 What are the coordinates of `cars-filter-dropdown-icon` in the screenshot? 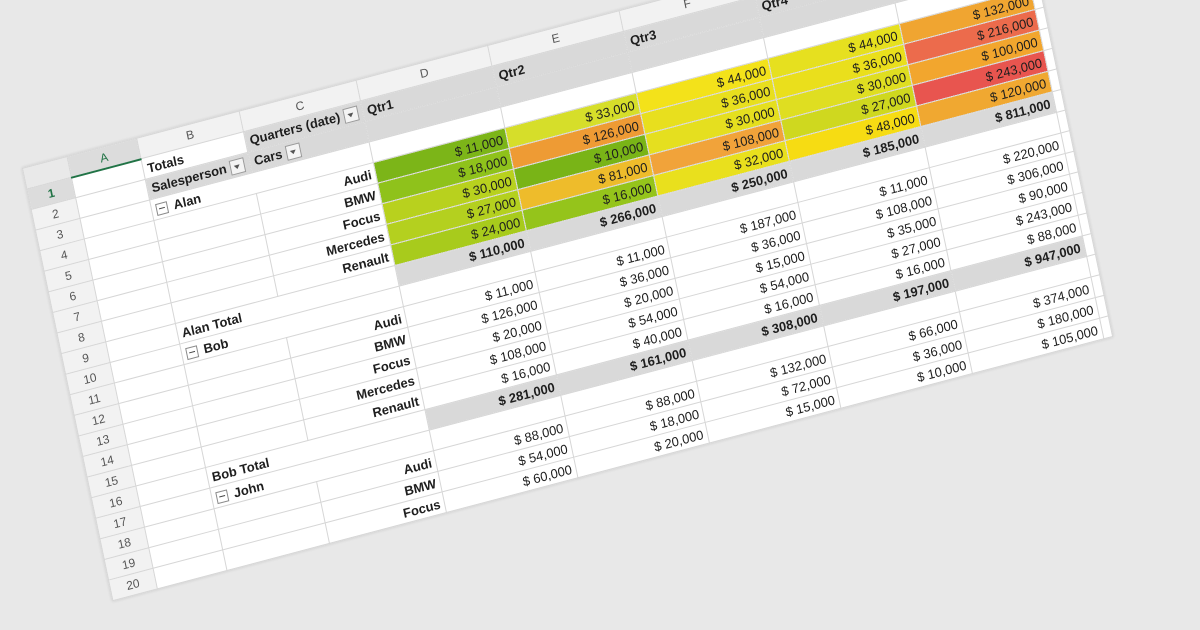 It's located at (293, 151).